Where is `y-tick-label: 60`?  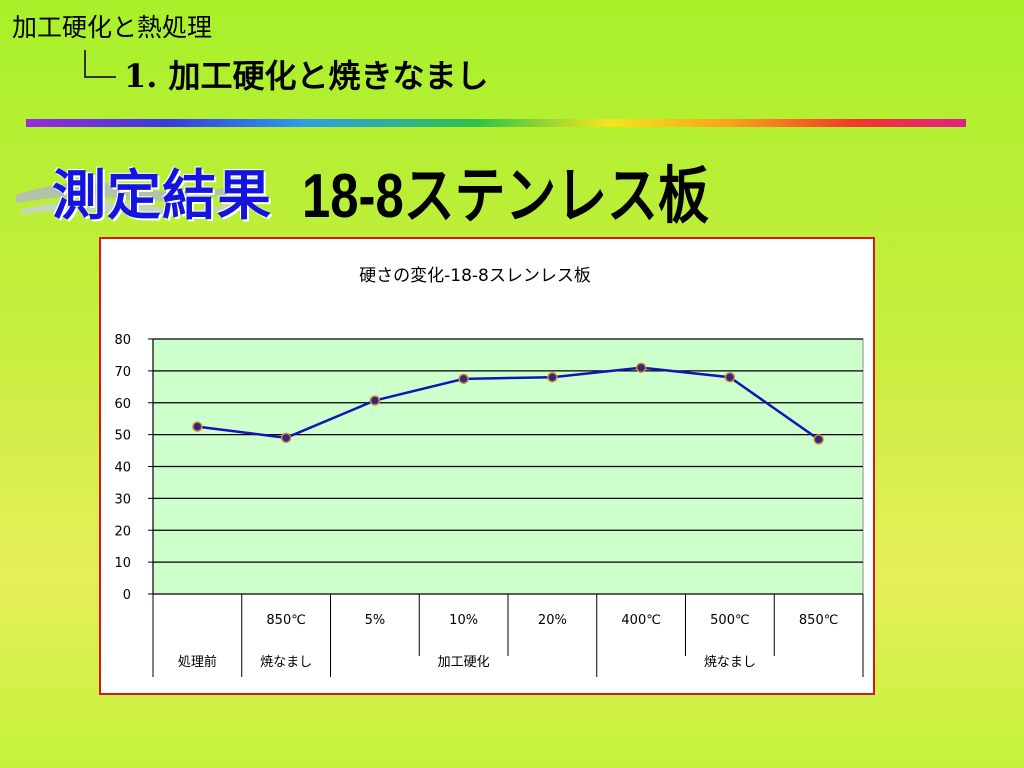
y-tick-label: 60 is located at coordinates (122, 404).